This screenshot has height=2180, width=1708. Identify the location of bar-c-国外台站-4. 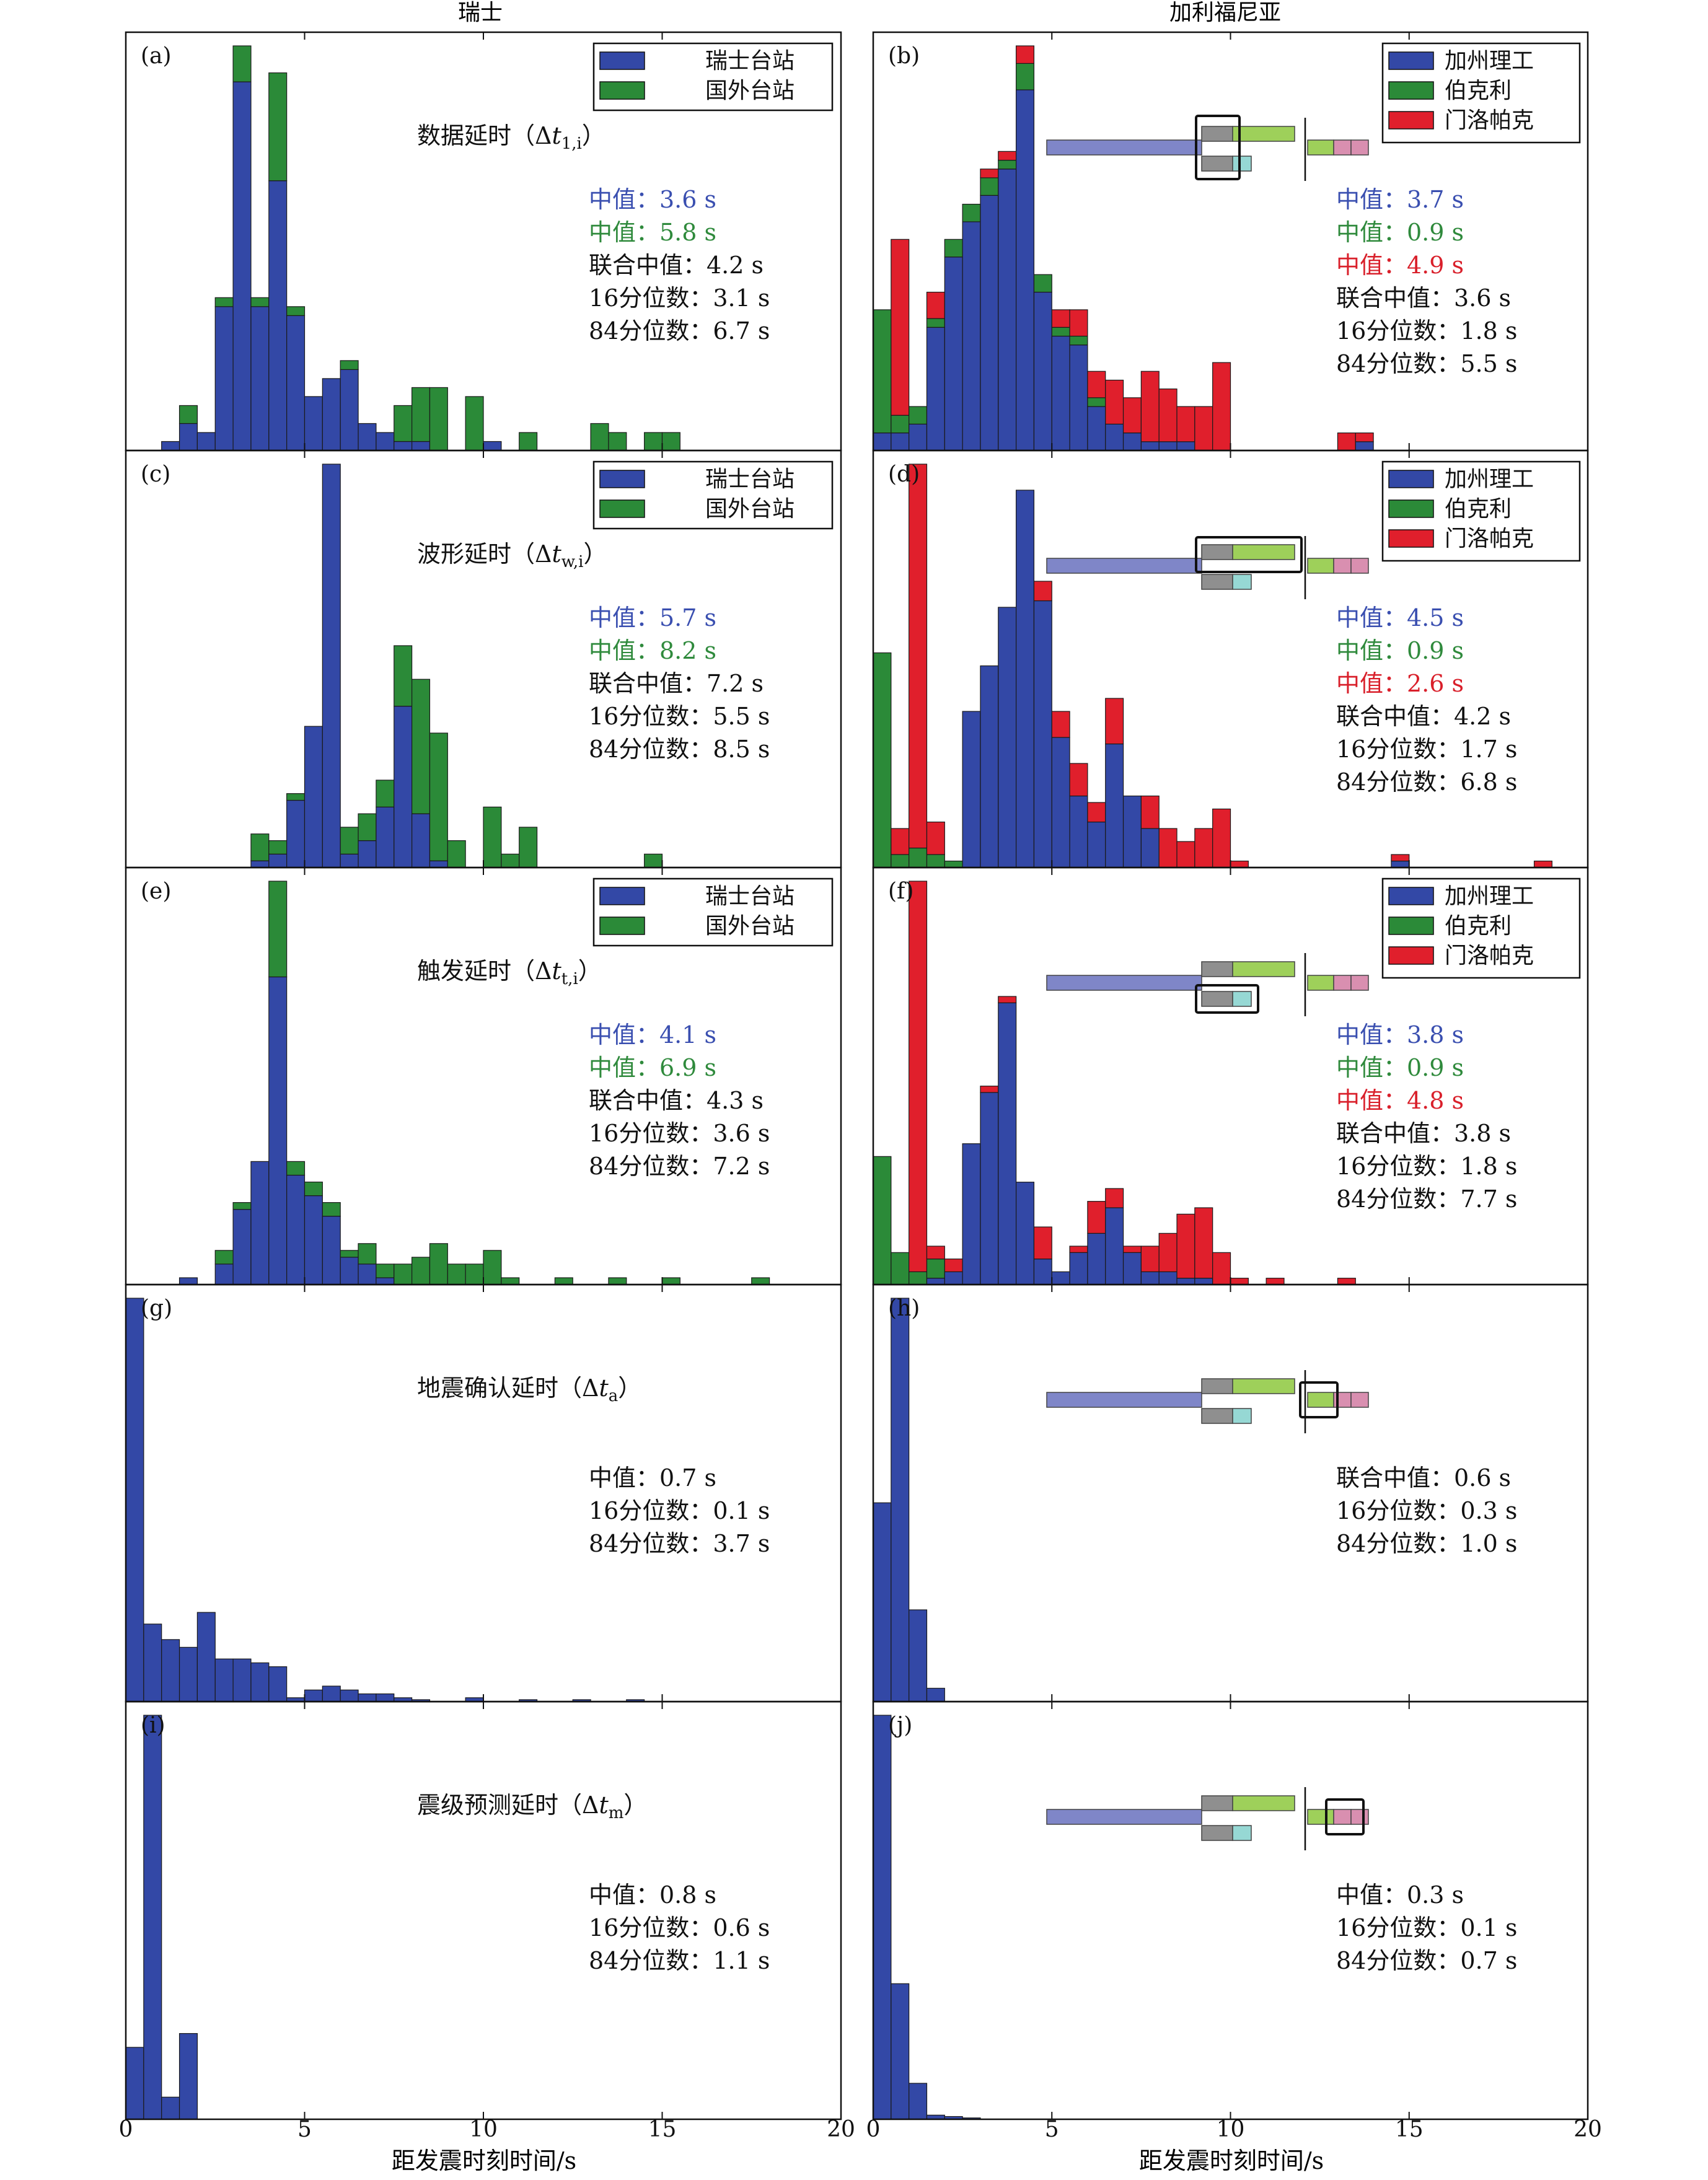
(278, 847).